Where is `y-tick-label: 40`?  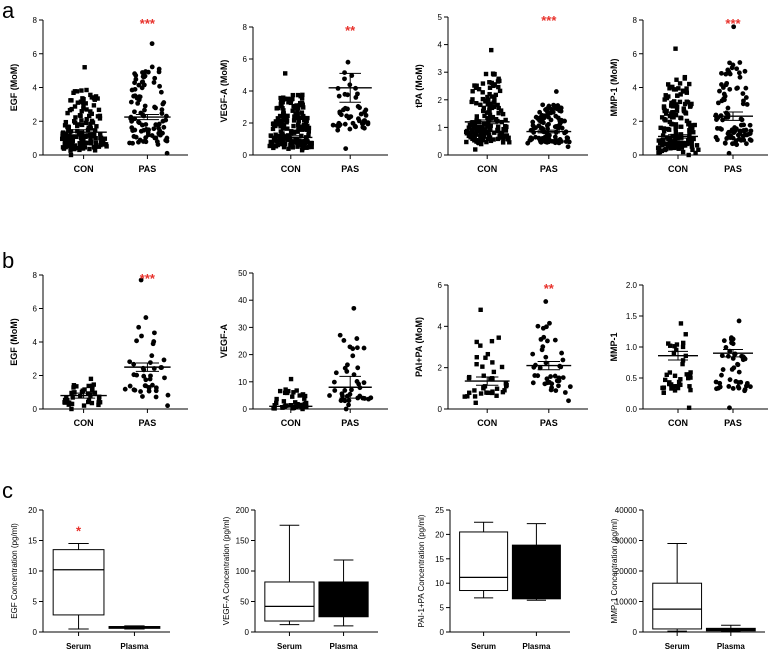
y-tick-label: 40 is located at coordinates (242, 300).